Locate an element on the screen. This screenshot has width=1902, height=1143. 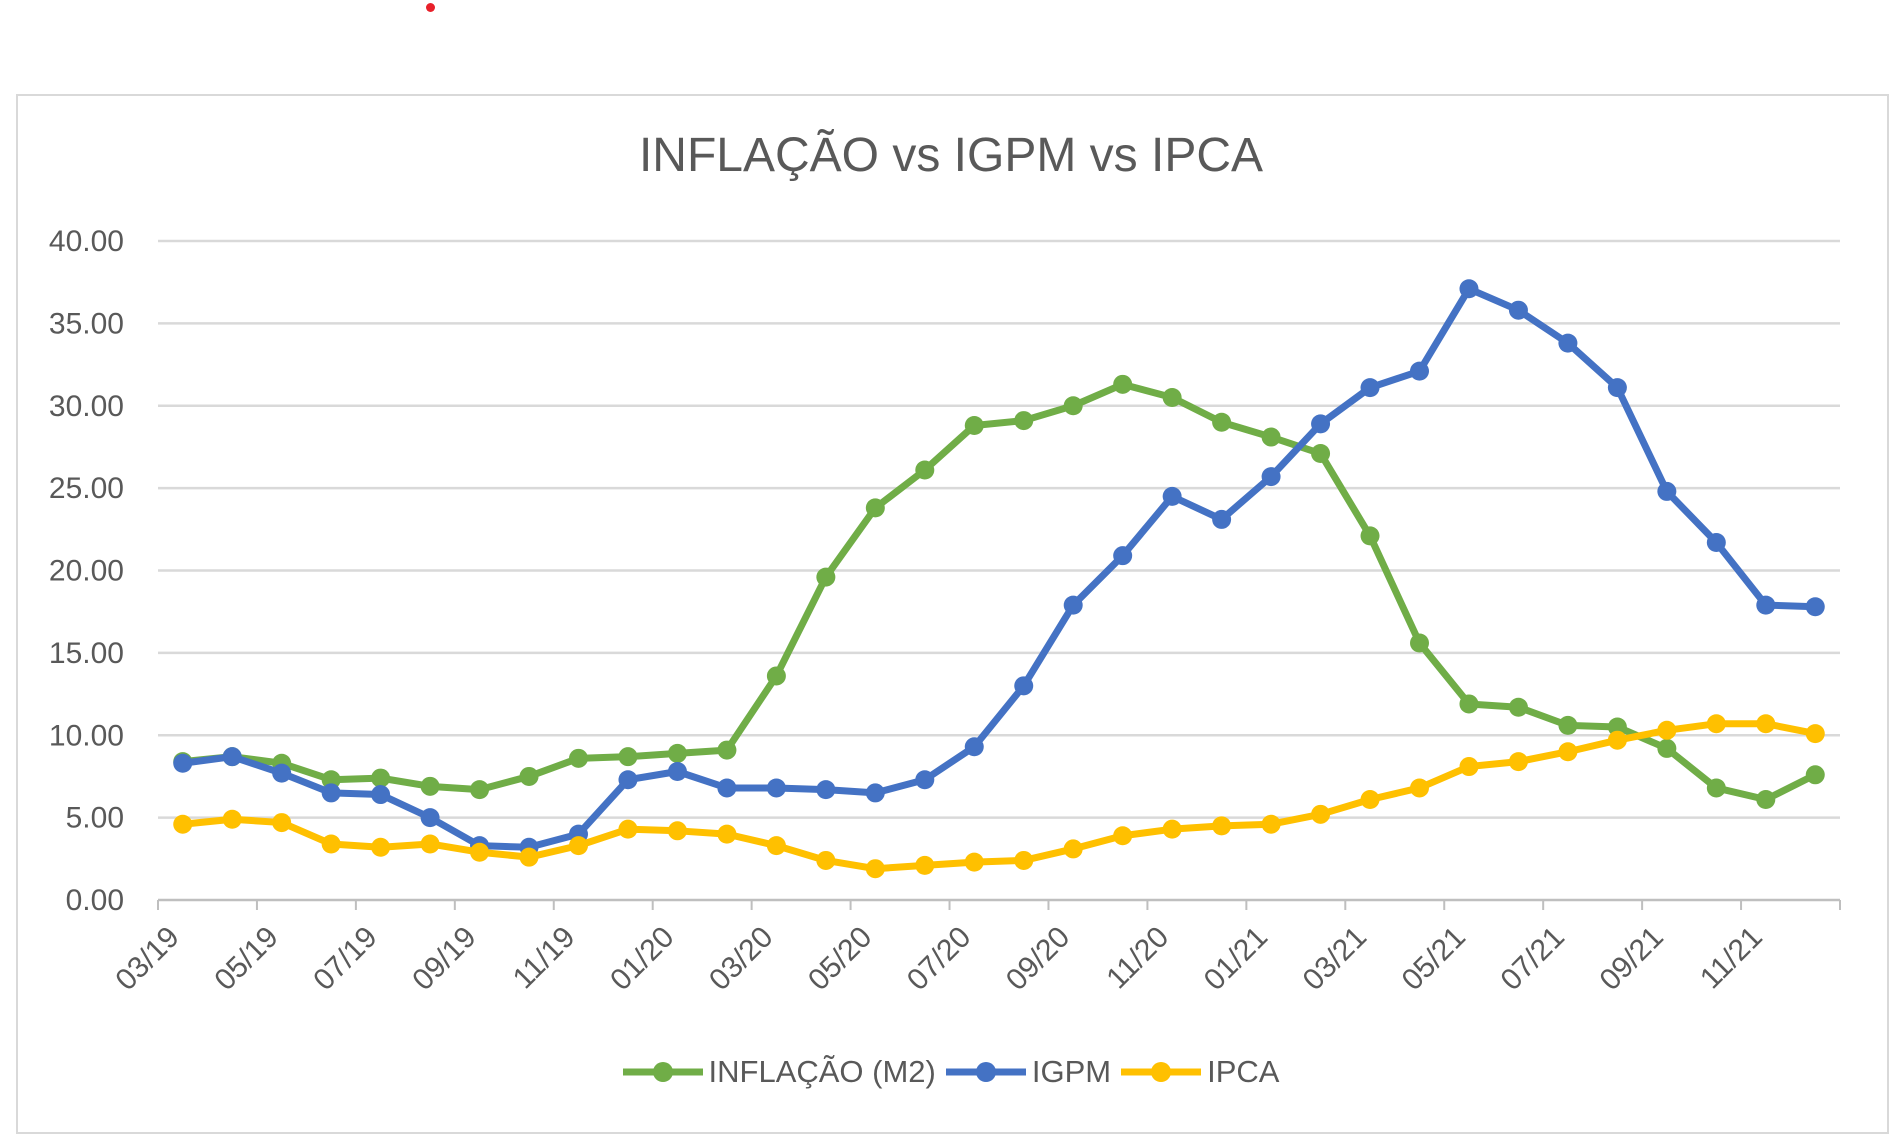
red-dot-marker is located at coordinates (430, 7).